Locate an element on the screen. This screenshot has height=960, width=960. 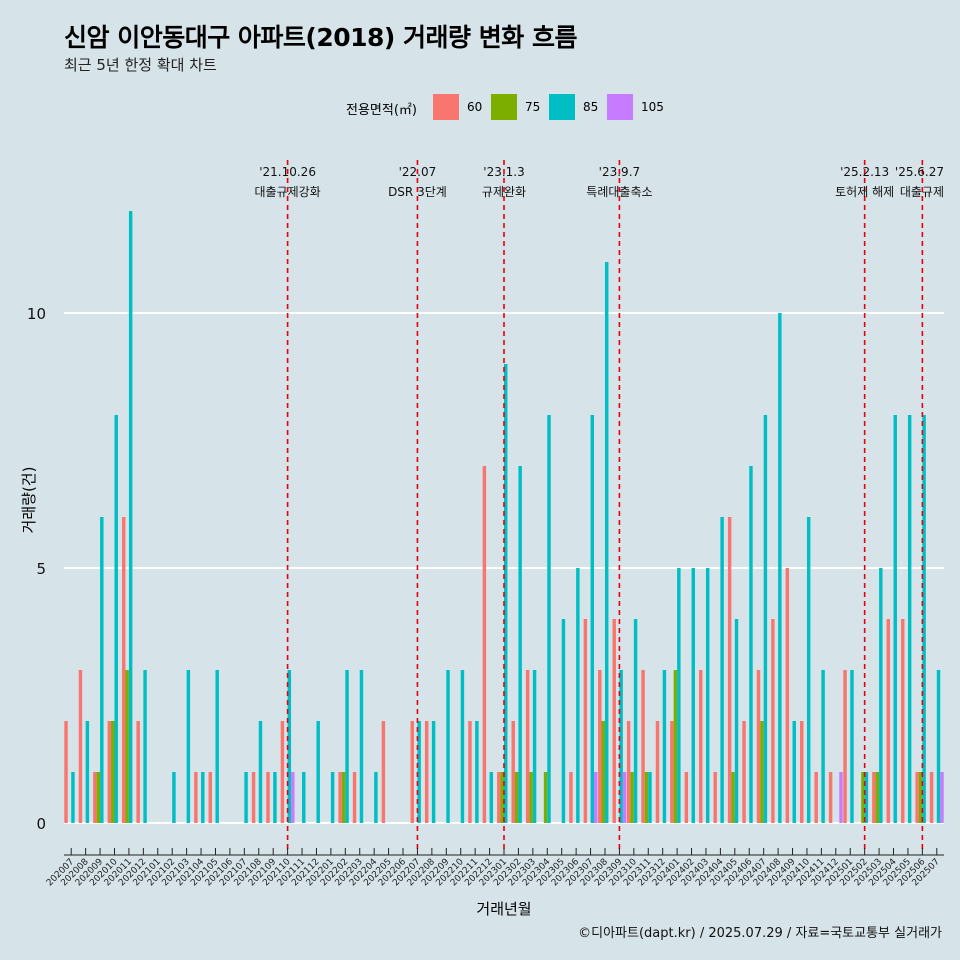
legend-label-75: 75 is located at coordinates (533, 107).